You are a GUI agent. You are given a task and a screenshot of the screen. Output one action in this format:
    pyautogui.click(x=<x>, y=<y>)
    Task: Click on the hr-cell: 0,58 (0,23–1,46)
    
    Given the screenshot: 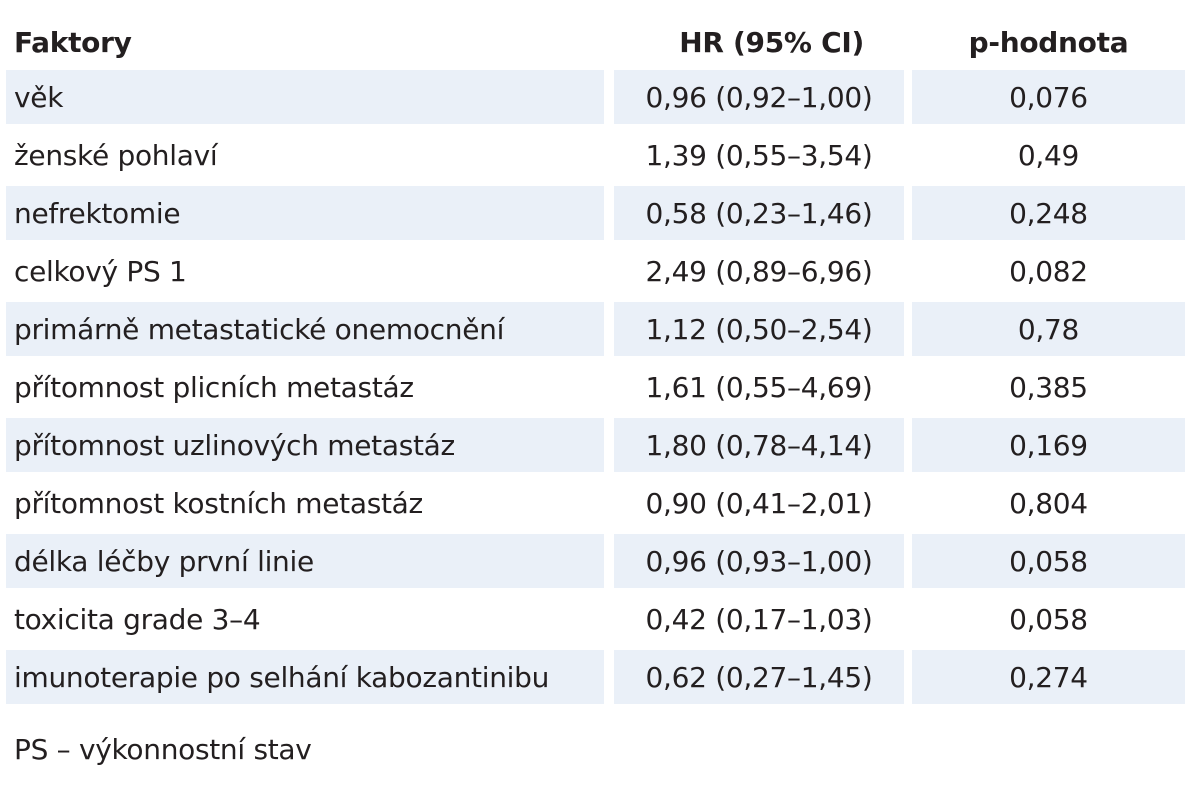 What is the action you would take?
    pyautogui.click(x=759, y=213)
    